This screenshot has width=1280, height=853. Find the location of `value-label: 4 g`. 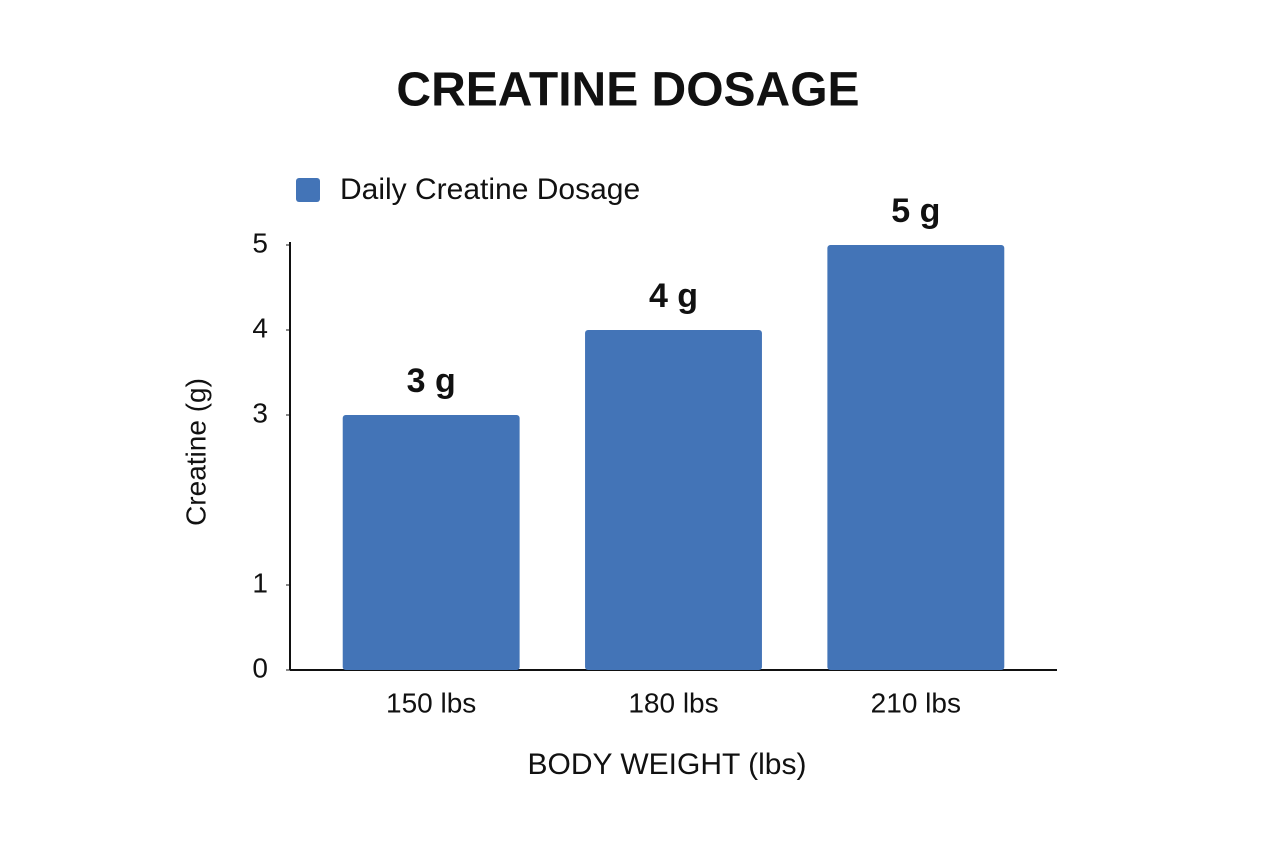

value-label: 4 g is located at coordinates (673, 296).